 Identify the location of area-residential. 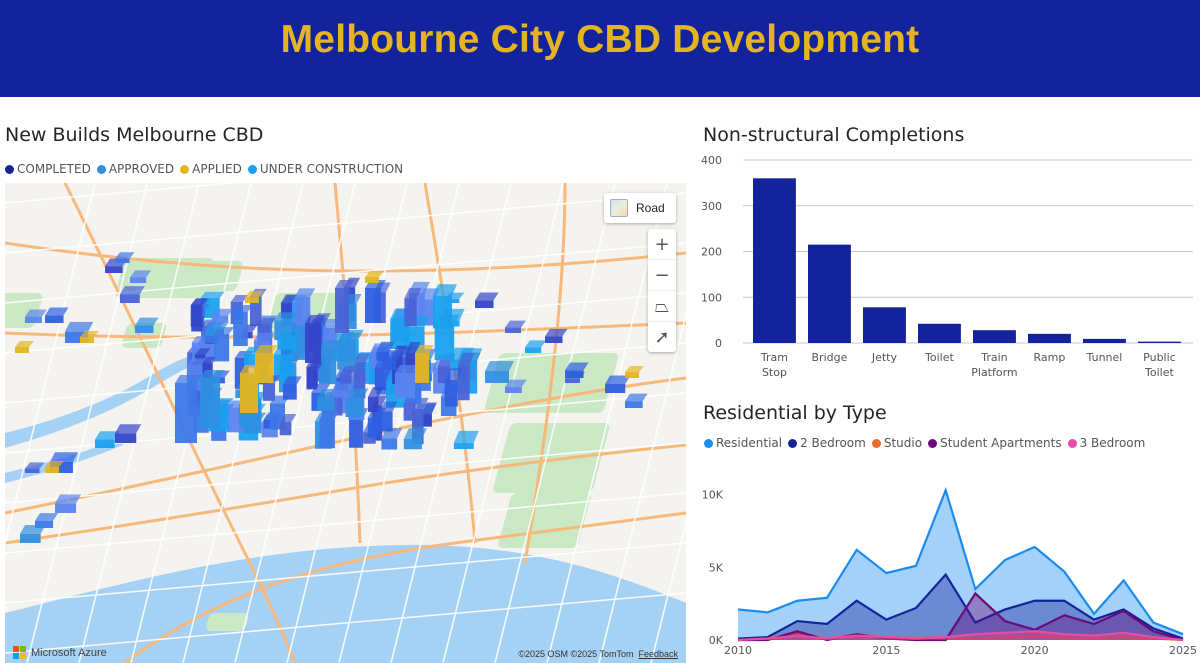
(960, 565).